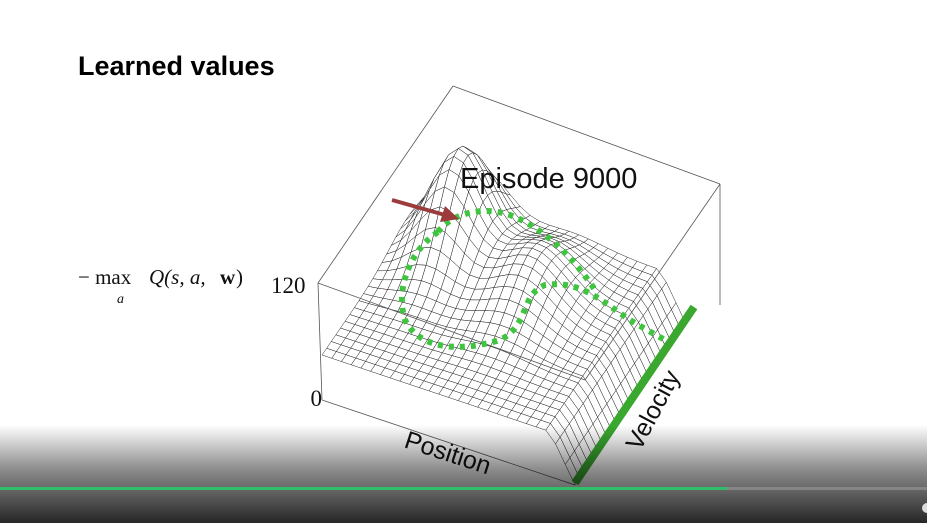 This screenshot has height=523, width=927. I want to click on z-label-prefix: − max, so click(105, 277).